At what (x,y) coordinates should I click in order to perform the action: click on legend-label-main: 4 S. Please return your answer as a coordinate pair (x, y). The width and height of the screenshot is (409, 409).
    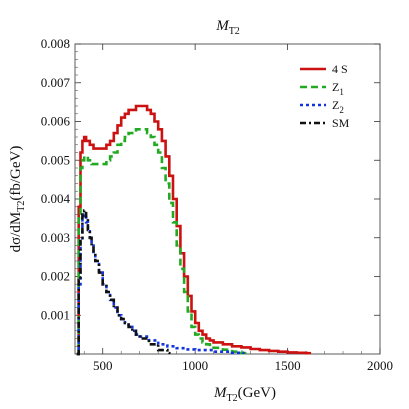
    Looking at the image, I should click on (340, 69).